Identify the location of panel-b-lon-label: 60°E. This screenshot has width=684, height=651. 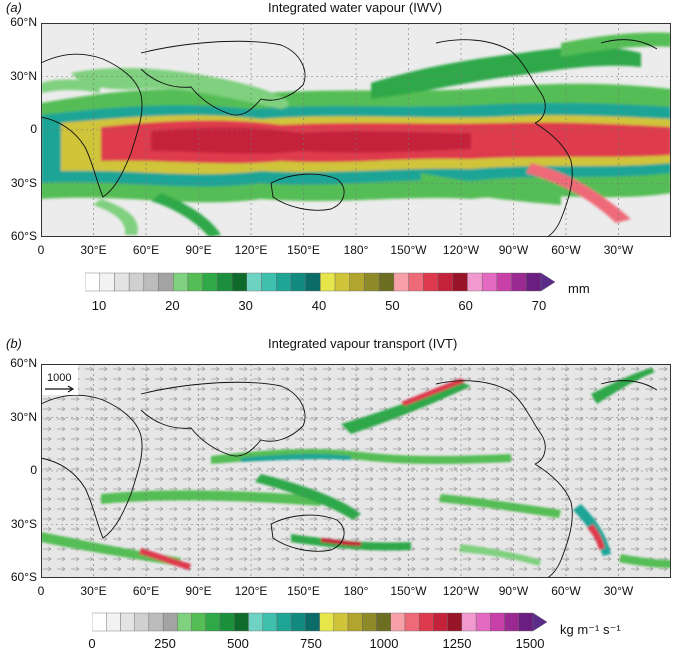
(146, 591).